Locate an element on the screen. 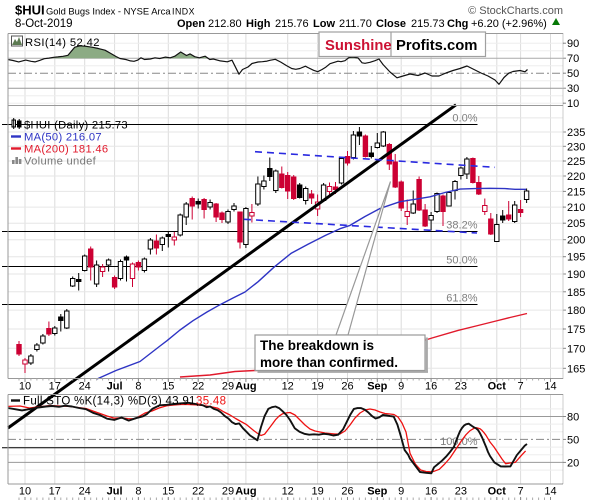 This screenshot has height=500, width=600. svg-text: 35.48 is located at coordinates (211, 402).